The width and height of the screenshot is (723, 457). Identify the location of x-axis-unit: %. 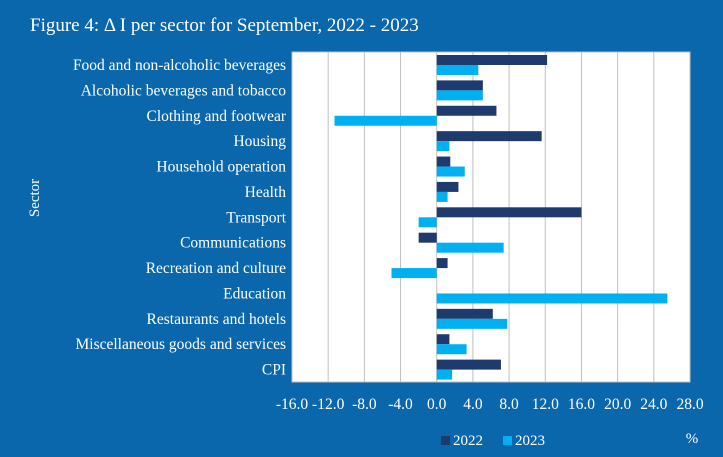
(692, 439).